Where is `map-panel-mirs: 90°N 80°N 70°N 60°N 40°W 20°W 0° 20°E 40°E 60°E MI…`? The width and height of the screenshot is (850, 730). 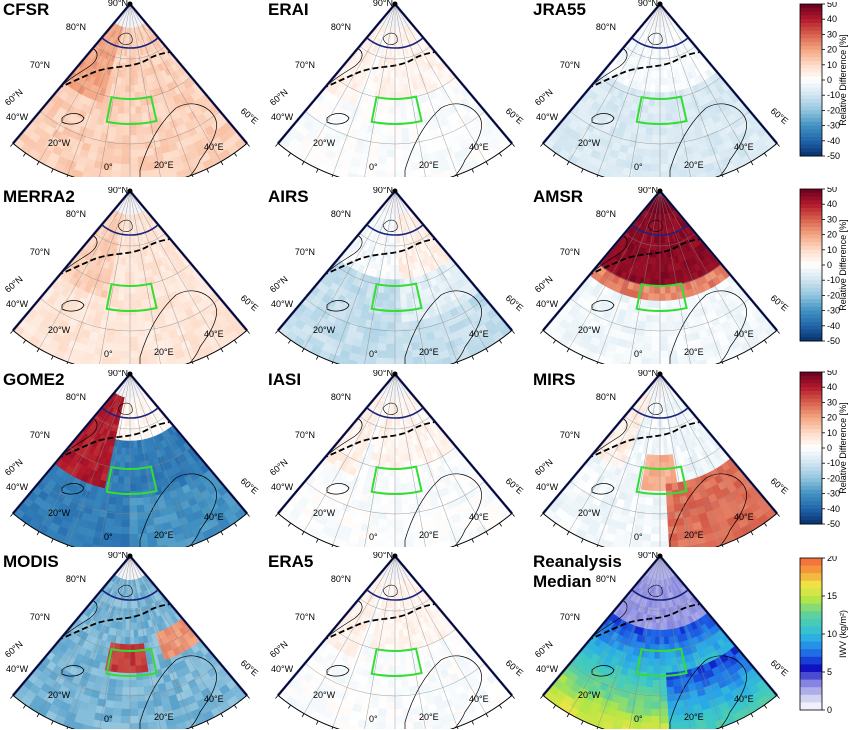 map-panel-mirs: 90°N 80°N 70°N 60°N 40°W 20°W 0° 20°E 40°E 60°E MI… is located at coordinates (665, 459).